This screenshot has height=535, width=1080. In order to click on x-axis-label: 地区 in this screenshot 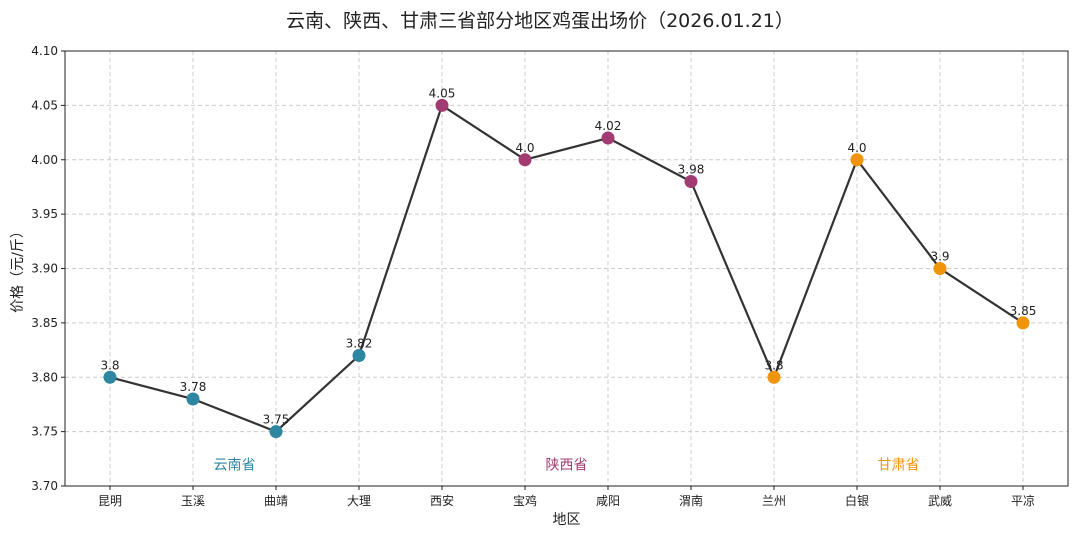, I will do `click(567, 520)`.